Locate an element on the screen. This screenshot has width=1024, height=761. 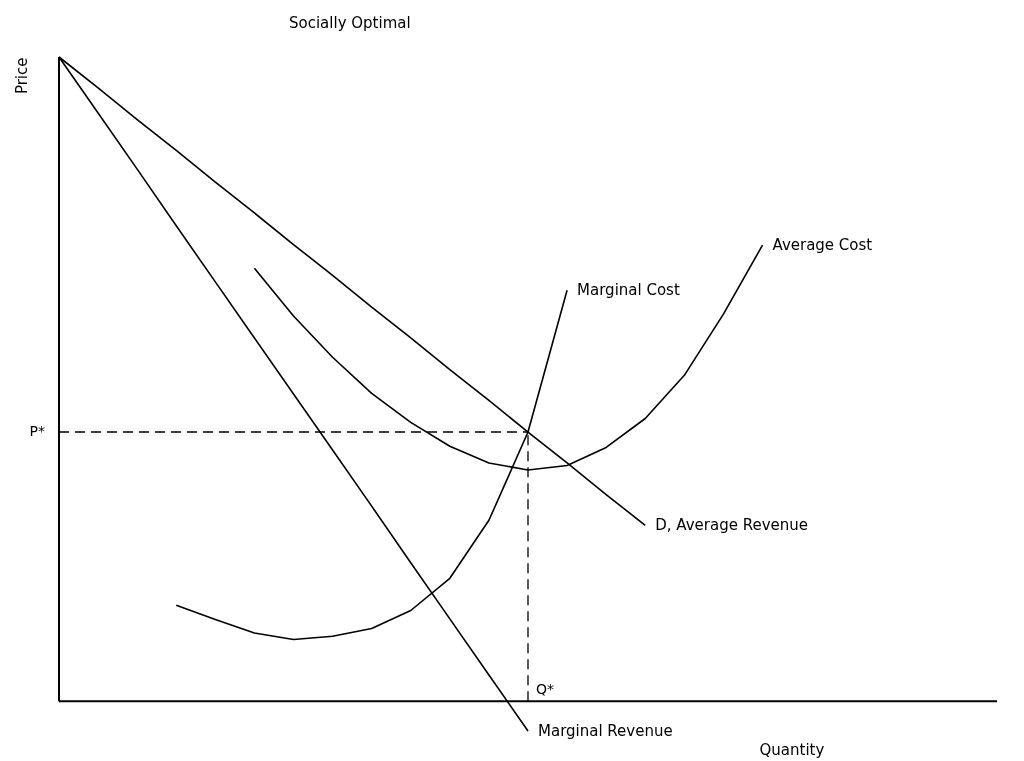
series-label: D, Average Revenue is located at coordinates (732, 525).